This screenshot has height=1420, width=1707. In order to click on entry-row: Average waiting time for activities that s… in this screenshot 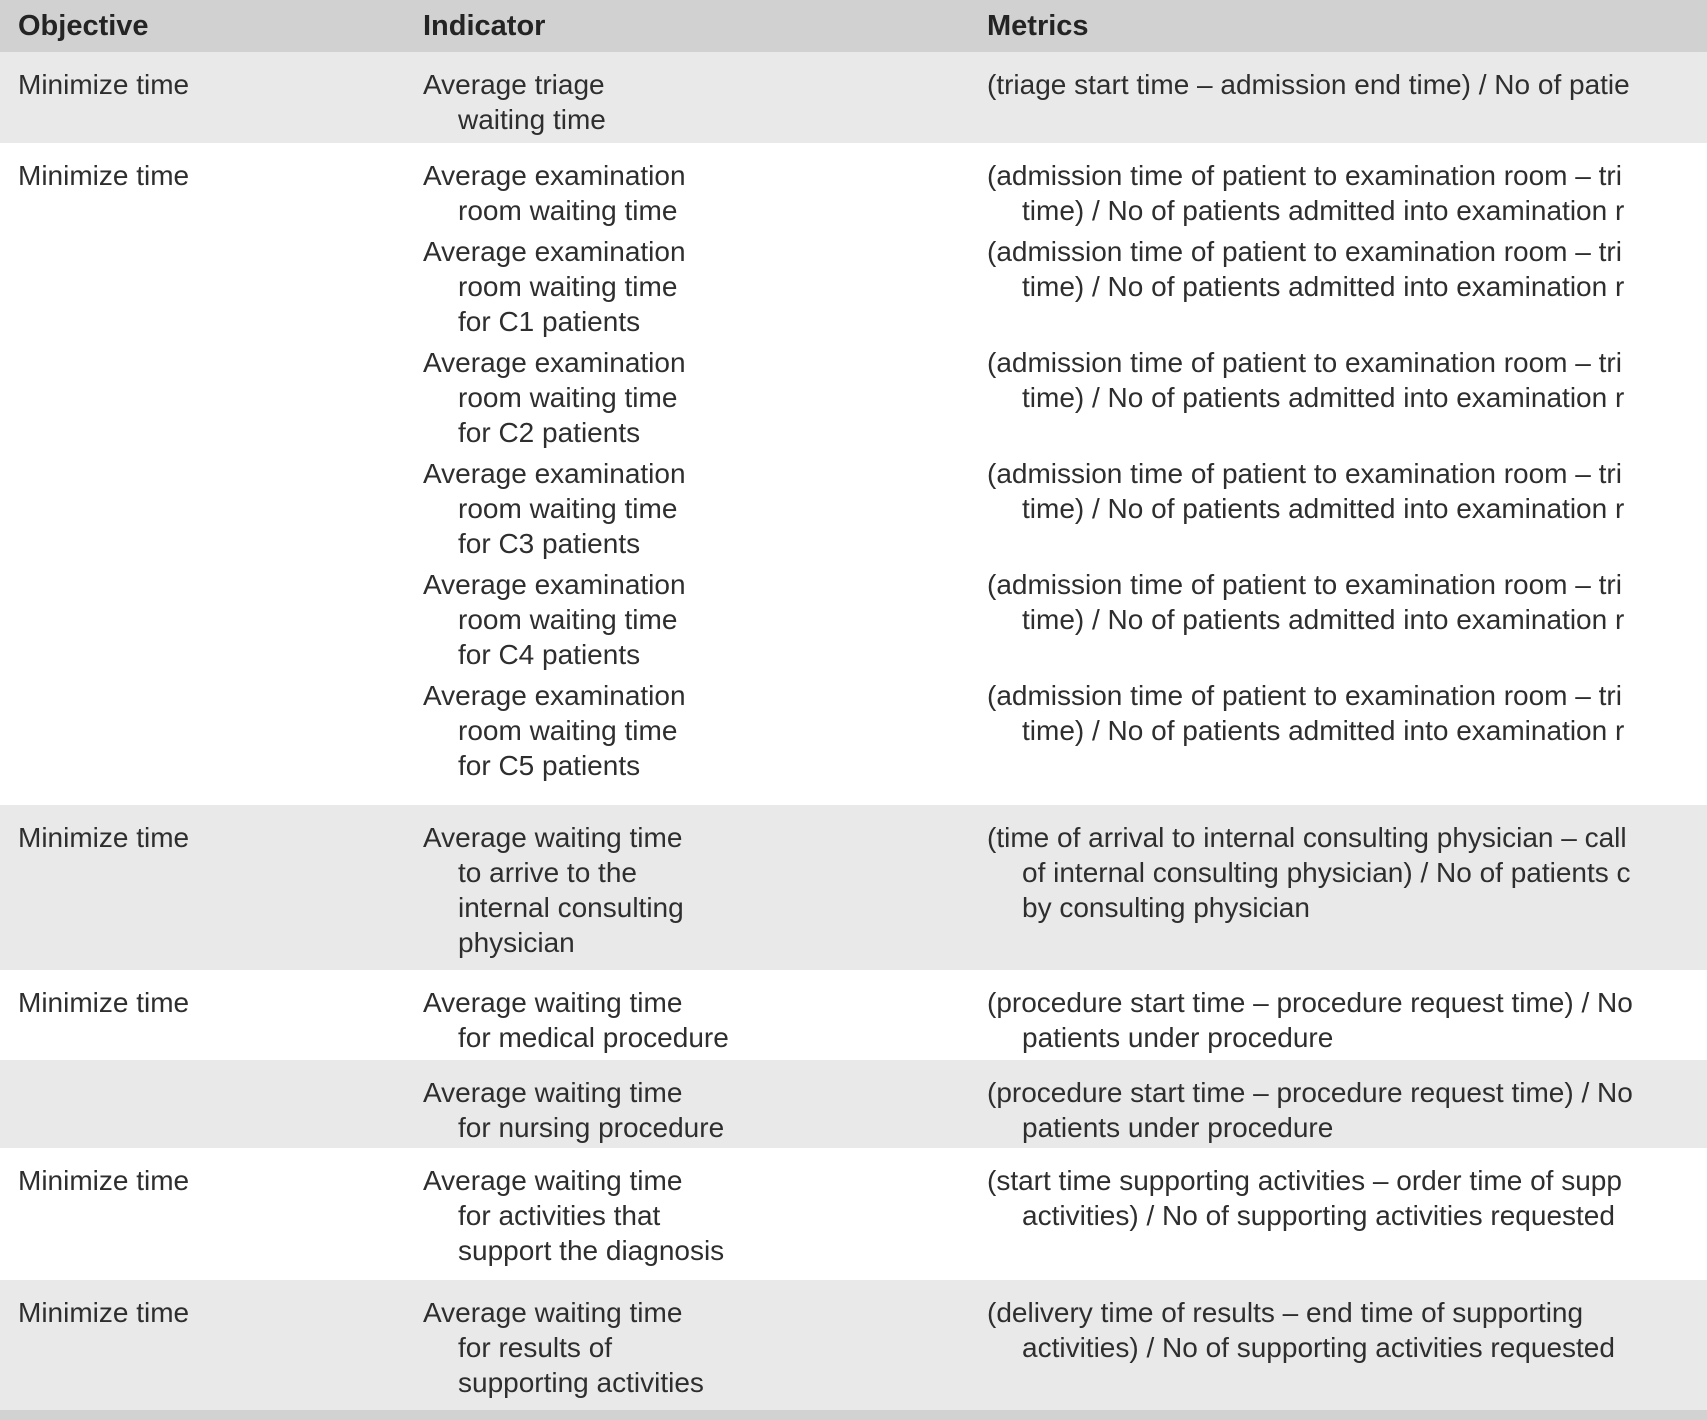, I will do `click(1065, 1215)`.